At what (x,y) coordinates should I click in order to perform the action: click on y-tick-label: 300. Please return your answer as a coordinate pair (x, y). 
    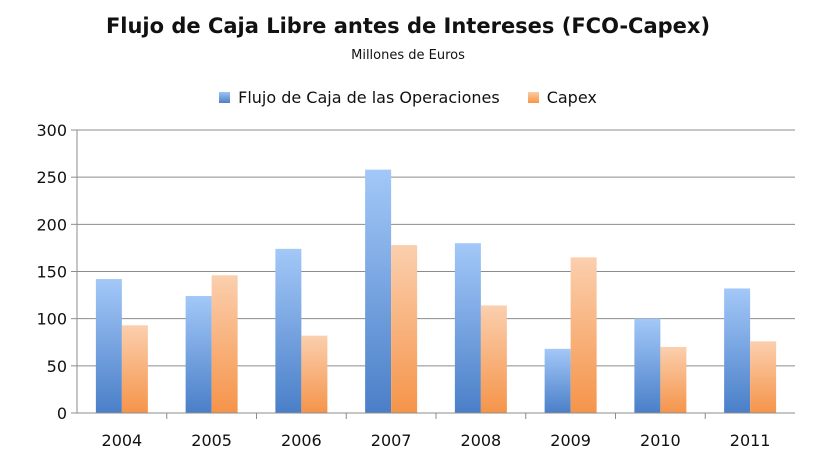
    Looking at the image, I should click on (51, 130).